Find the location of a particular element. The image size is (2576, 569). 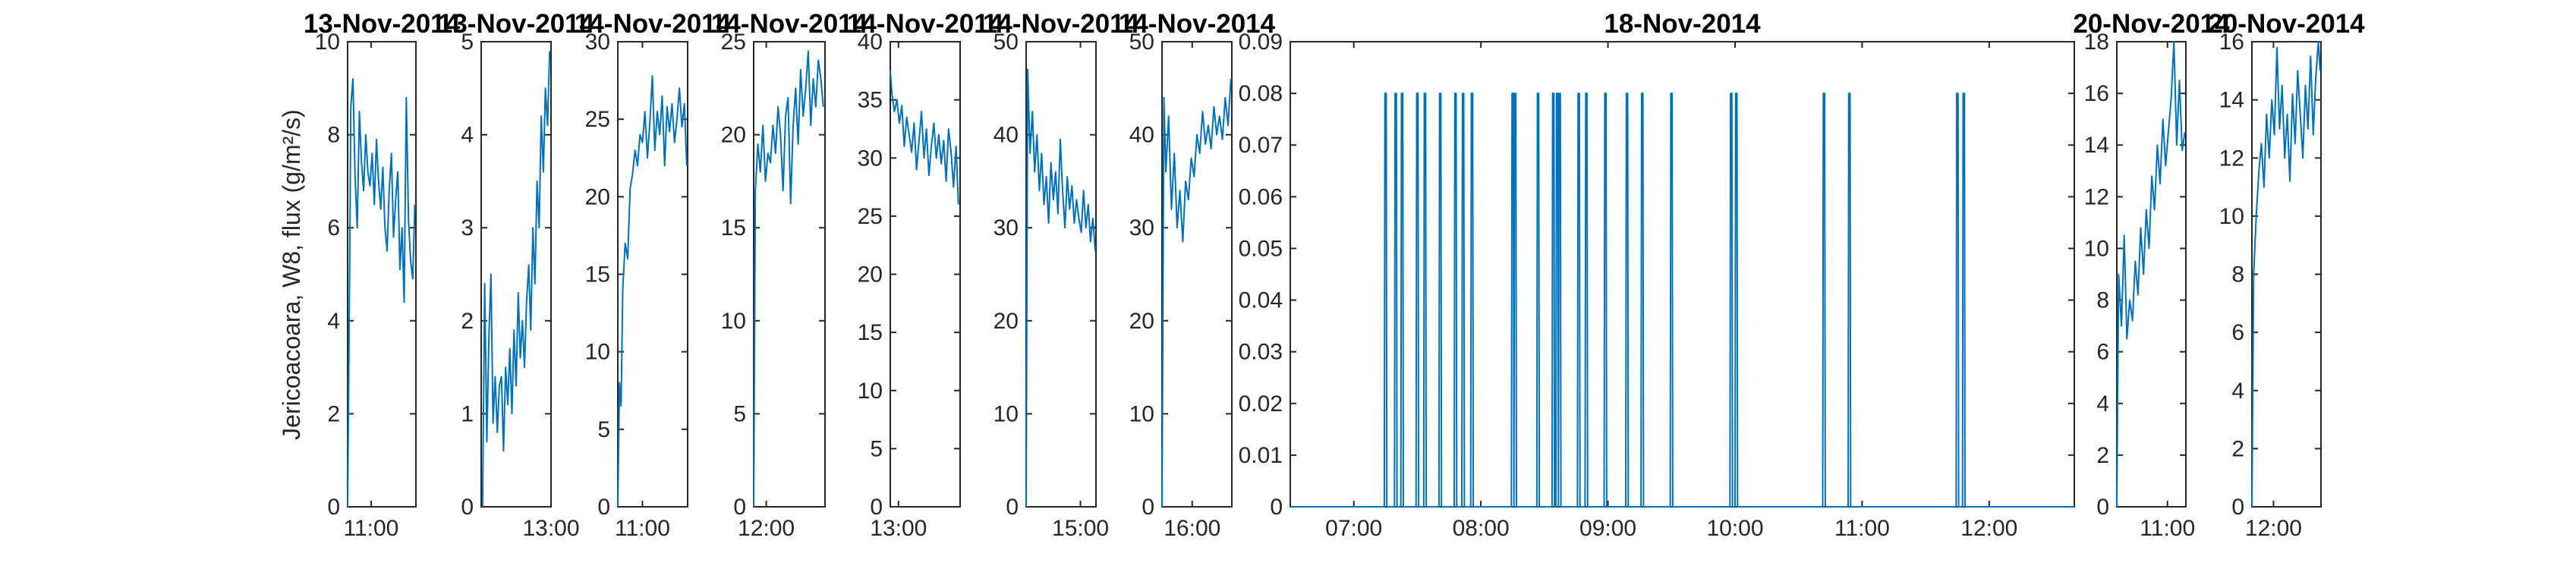

panel-6-y-tick-label: 20 is located at coordinates (1006, 322).